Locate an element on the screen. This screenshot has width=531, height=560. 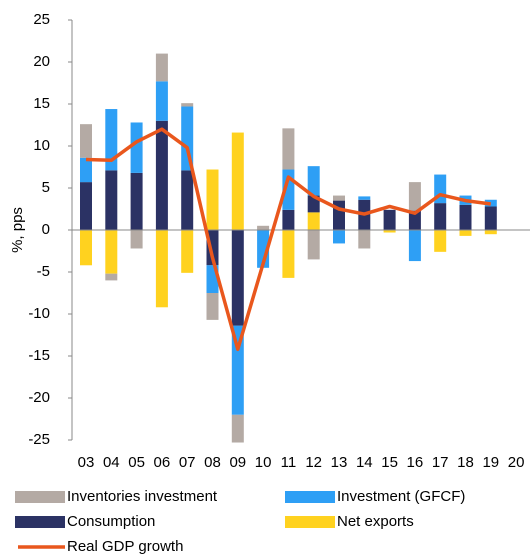
x-tick-label: 10 is located at coordinates (263, 462).